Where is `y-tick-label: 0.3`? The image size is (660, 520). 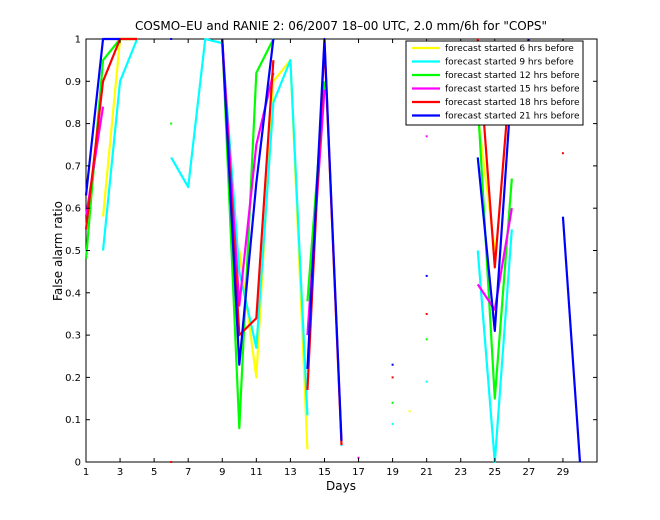 y-tick-label: 0.3 is located at coordinates (73, 336).